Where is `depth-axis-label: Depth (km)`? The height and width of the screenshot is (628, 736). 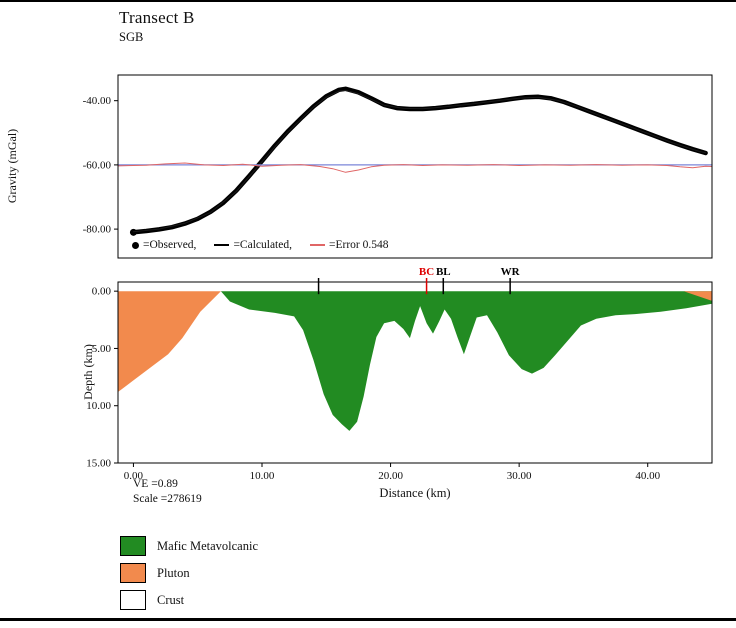
depth-axis-label: Depth (km) is located at coordinates (88, 372).